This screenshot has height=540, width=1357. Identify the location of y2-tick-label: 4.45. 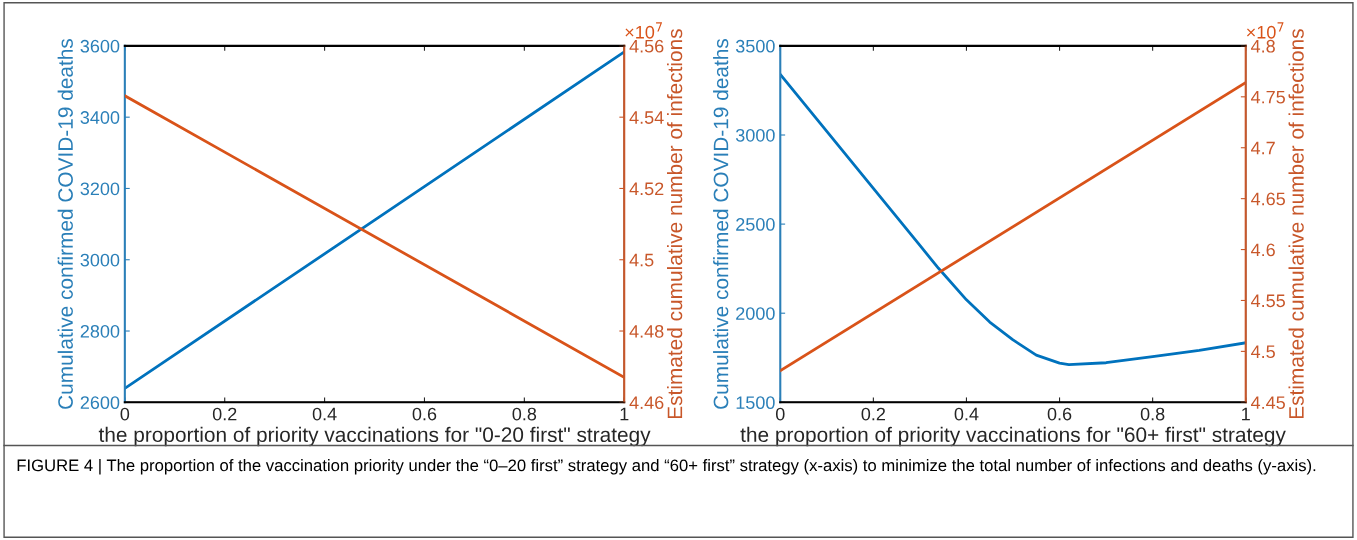
(1268, 403).